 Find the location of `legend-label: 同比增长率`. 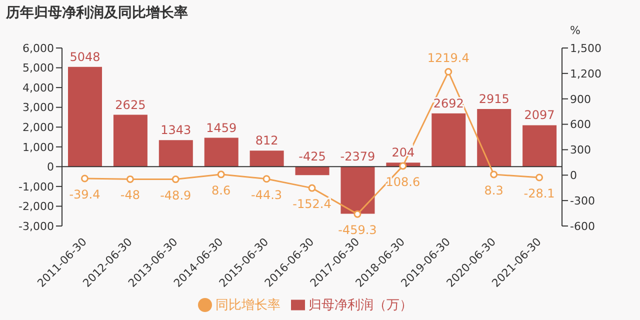

legend-label: 同比增长率 is located at coordinates (248, 305).